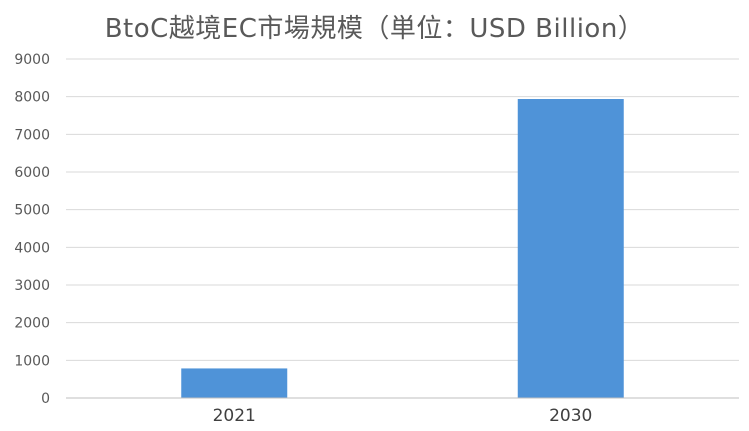  Describe the element at coordinates (32, 98) in the screenshot. I see `y-tick-label: 8000` at that location.